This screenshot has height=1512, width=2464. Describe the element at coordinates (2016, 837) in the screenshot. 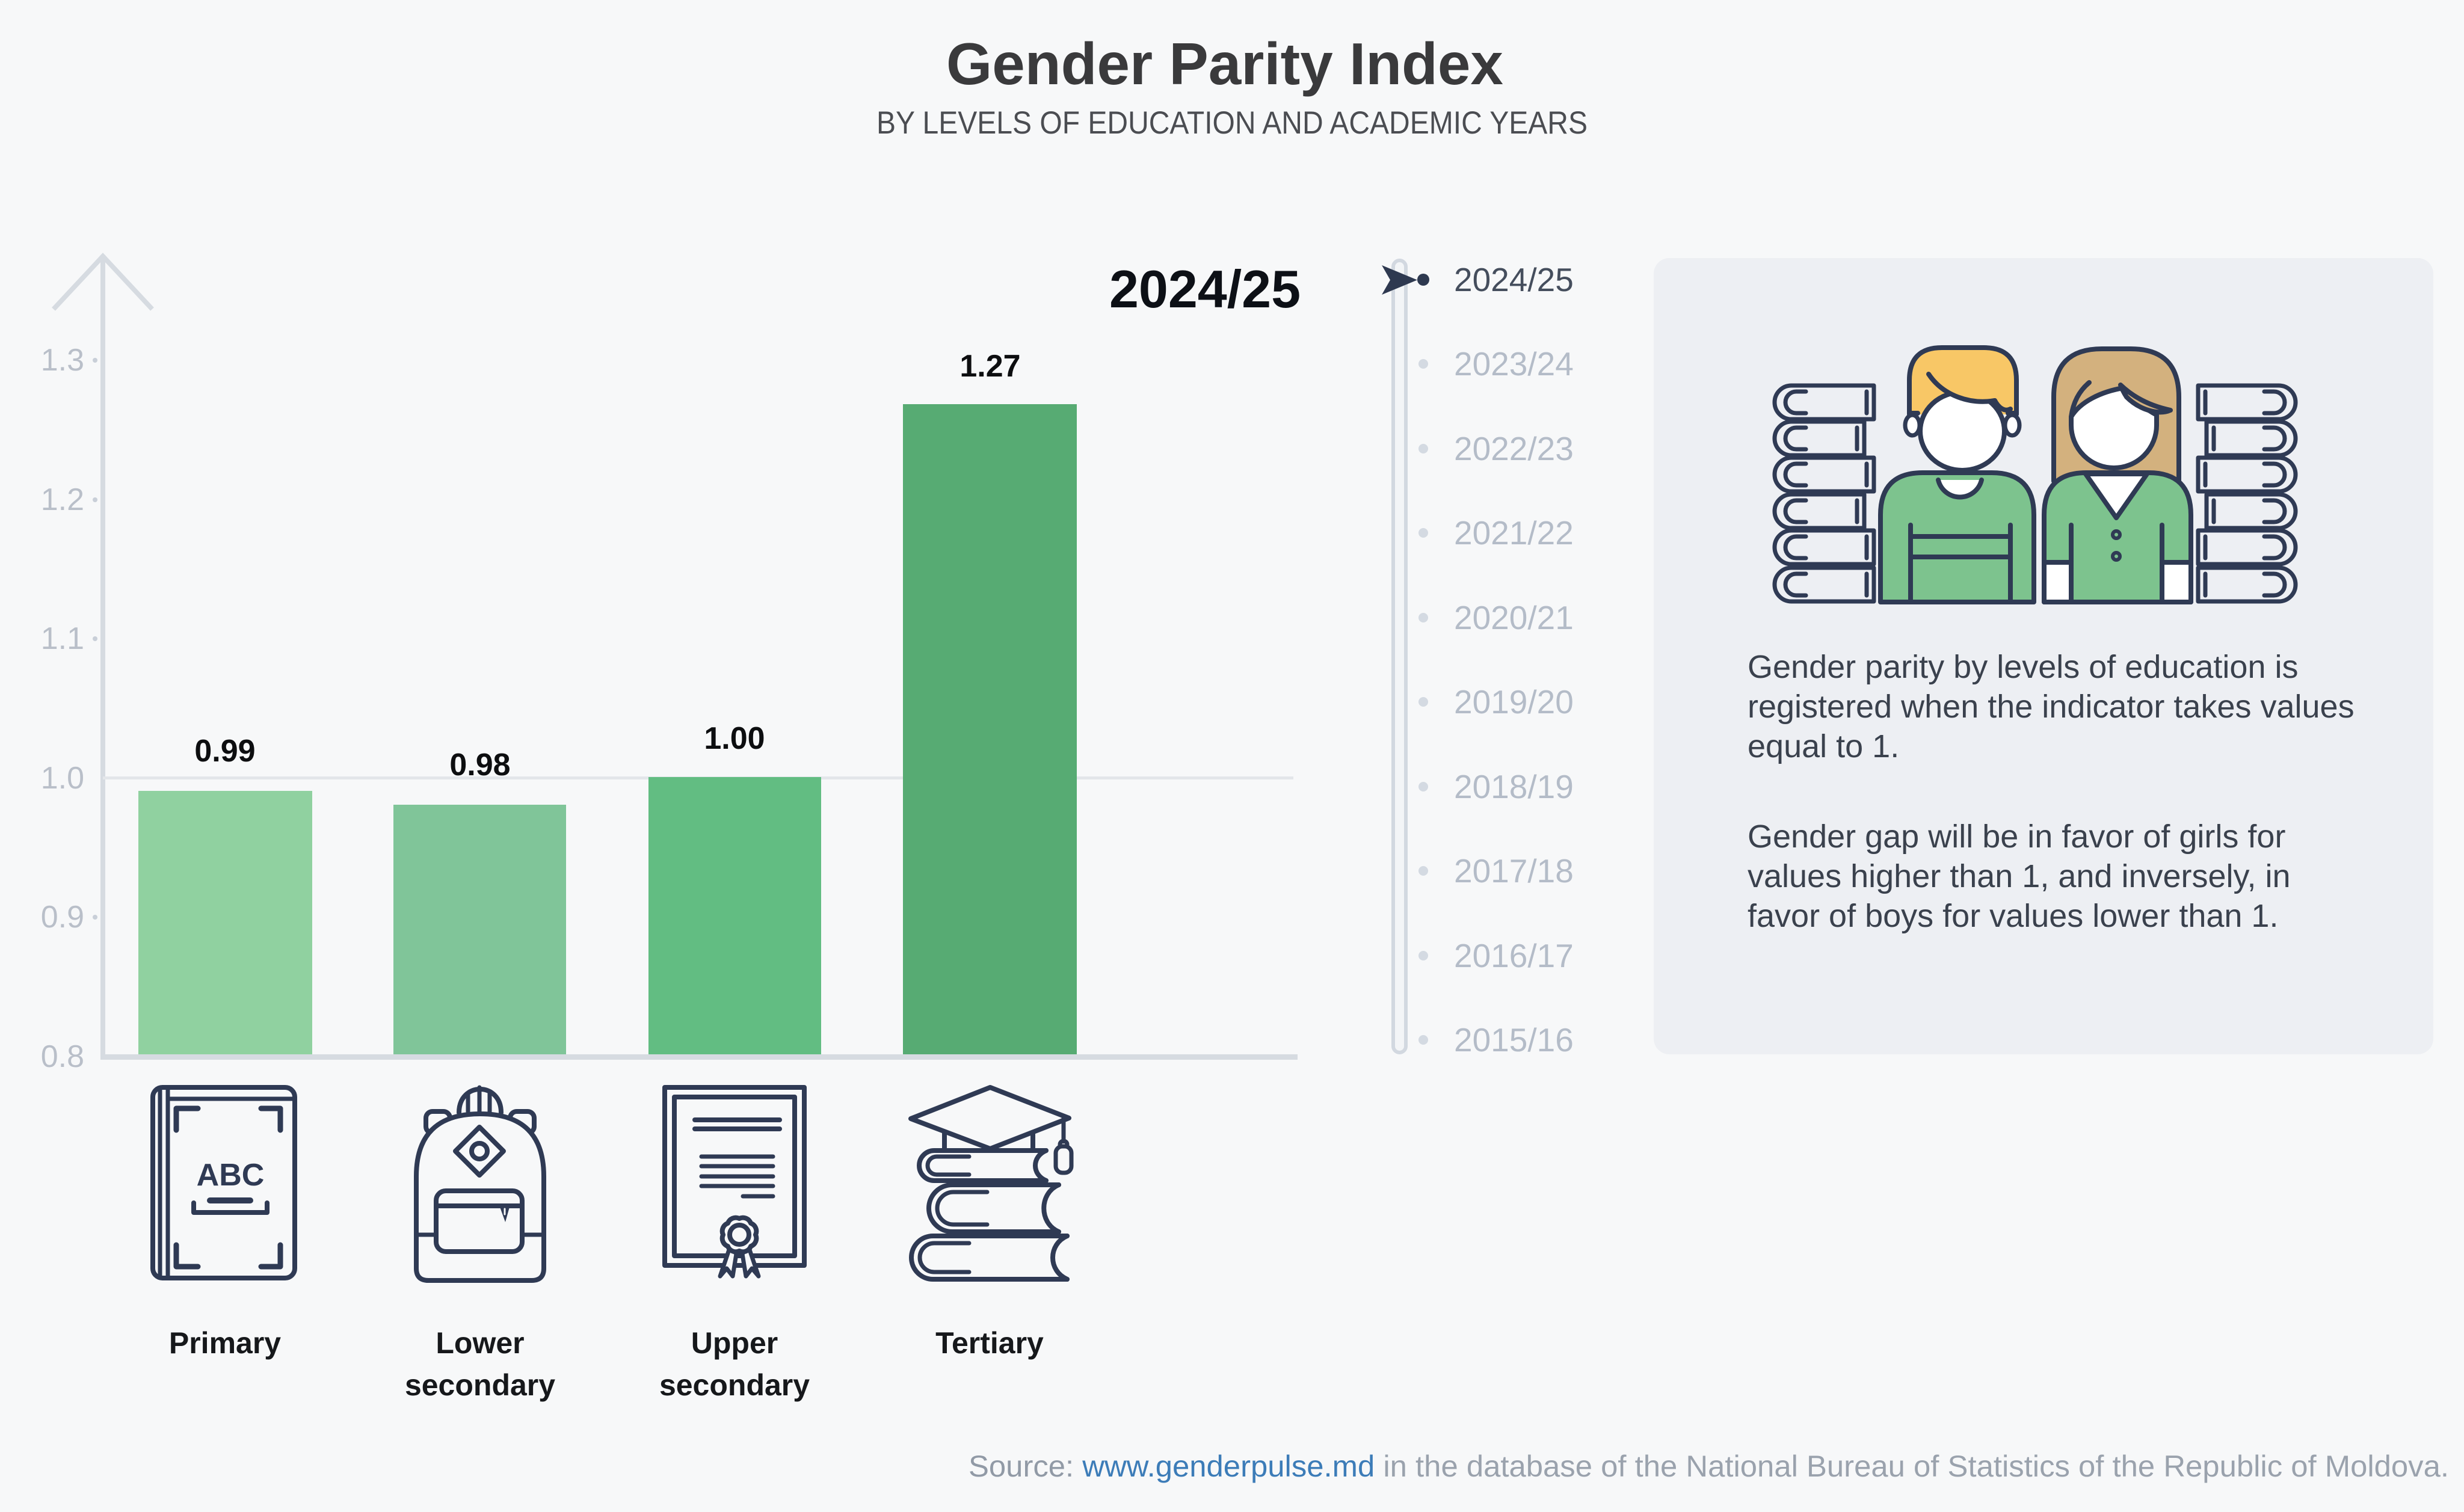

I see `svg-text:Gender gap will be in favor of: Gender gap will be in favor of girls for` at that location.